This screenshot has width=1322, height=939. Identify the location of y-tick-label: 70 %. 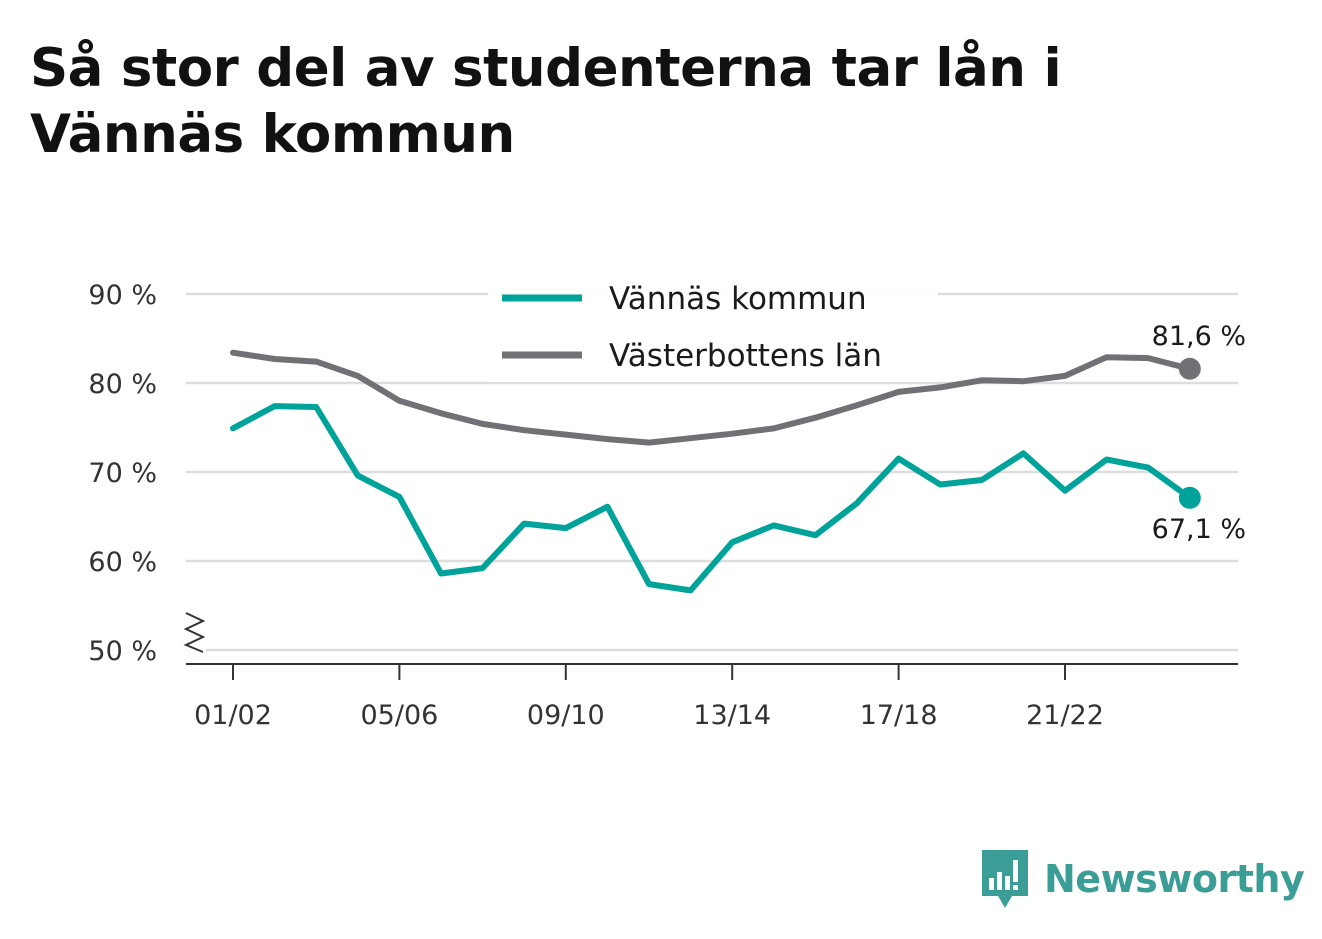
(122, 473).